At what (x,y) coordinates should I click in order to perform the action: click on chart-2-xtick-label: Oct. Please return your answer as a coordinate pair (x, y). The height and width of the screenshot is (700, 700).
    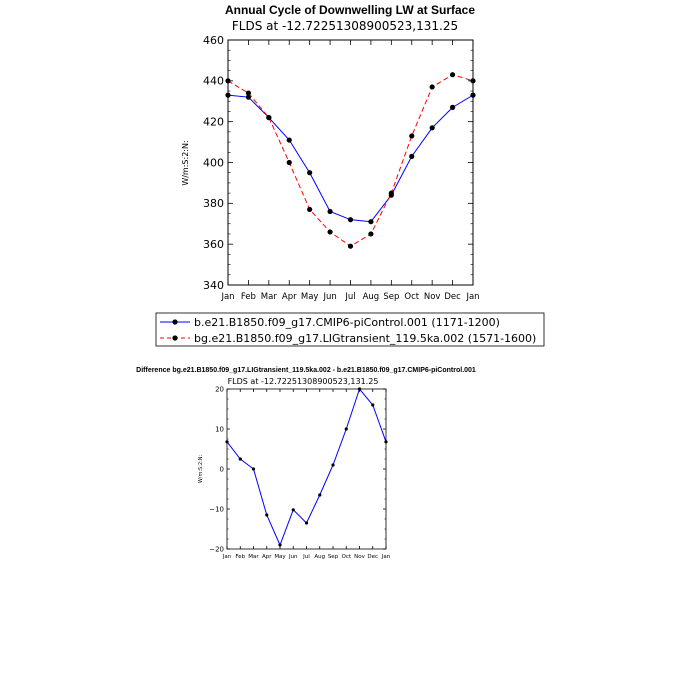
    Looking at the image, I should click on (346, 557).